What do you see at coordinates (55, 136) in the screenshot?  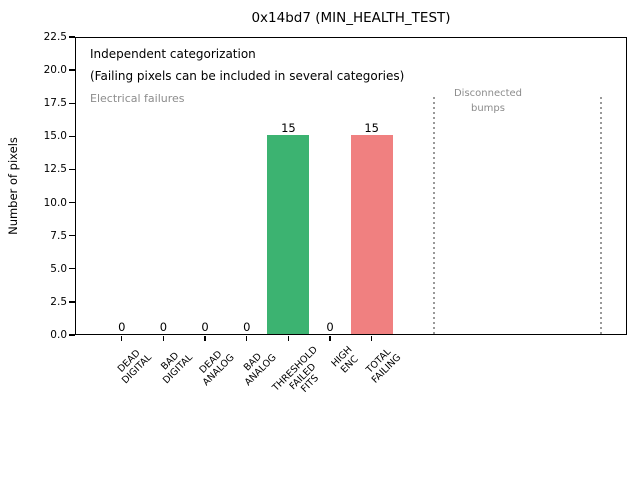 I see `y-tick-label: 15.0` at bounding box center [55, 136].